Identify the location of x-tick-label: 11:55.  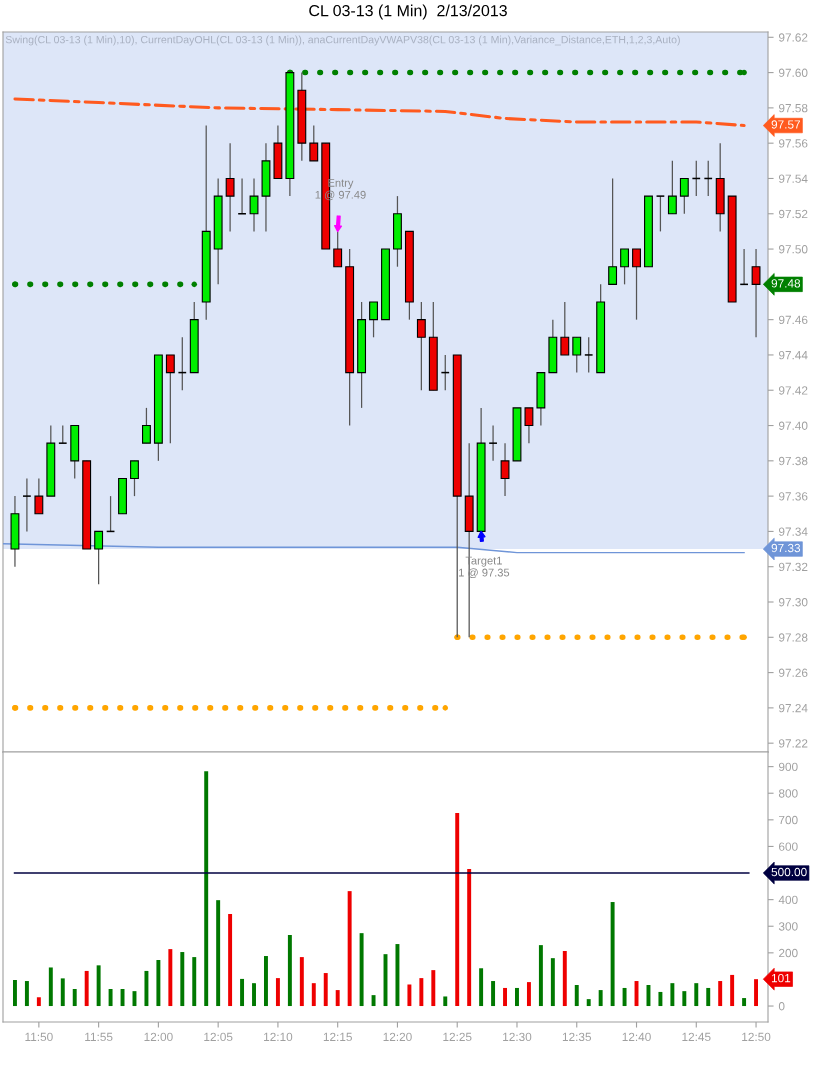
(99, 1037).